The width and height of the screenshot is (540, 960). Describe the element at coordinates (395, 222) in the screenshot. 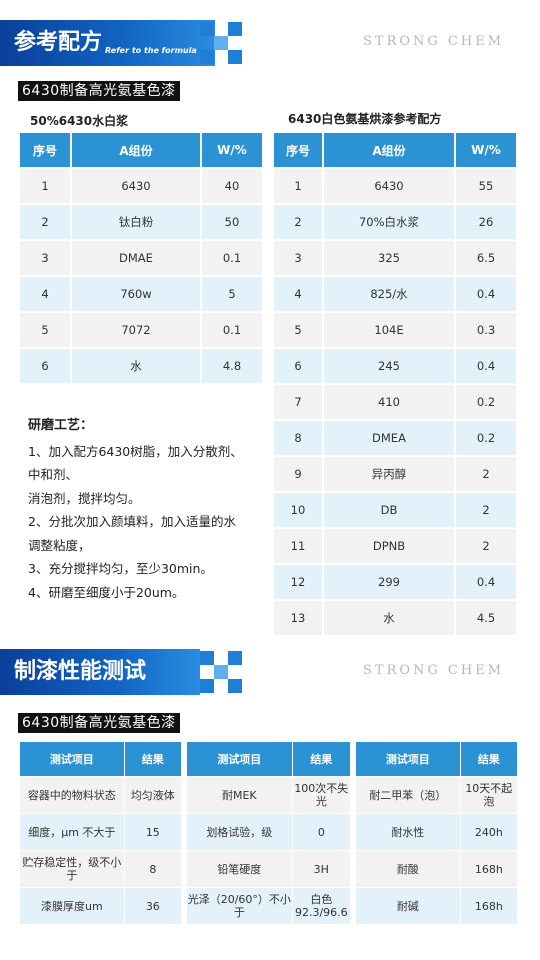

I see `table-row: 2 70%白水浆 26` at that location.